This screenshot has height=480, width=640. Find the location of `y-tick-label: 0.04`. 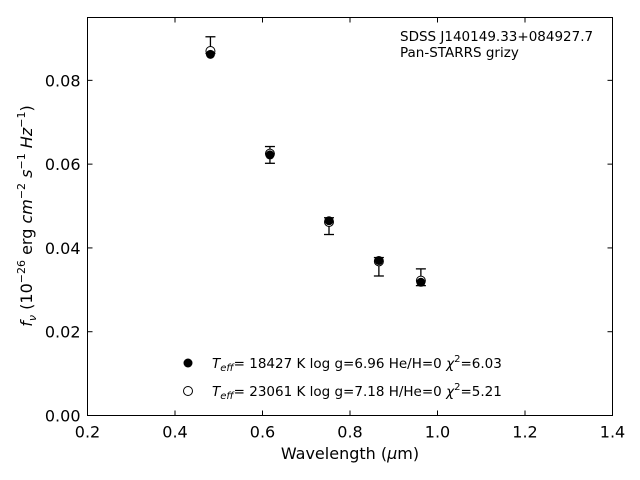

y-tick-label: 0.04 is located at coordinates (63, 248).